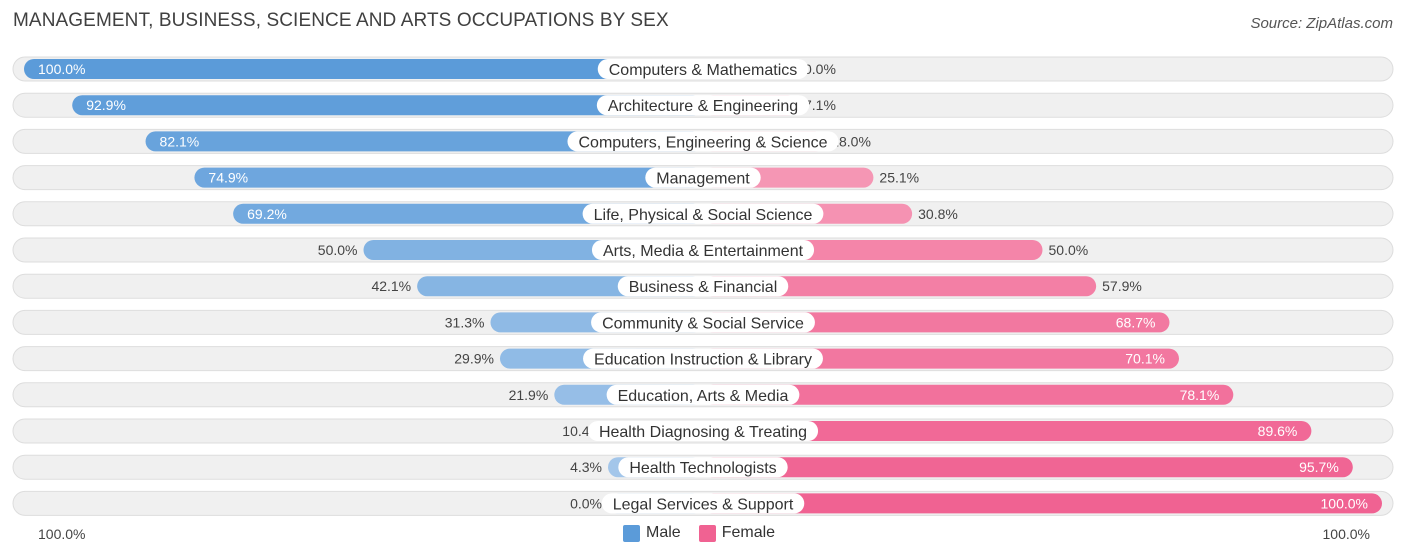  Describe the element at coordinates (391, 286) in the screenshot. I see `male-value-label: 42.1%` at that location.